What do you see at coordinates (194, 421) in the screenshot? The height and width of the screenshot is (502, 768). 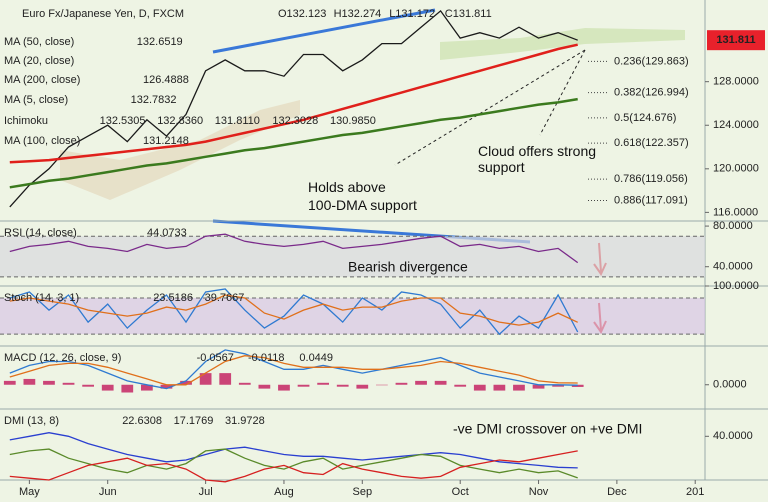 I see `readout: 17.1769` at bounding box center [194, 421].